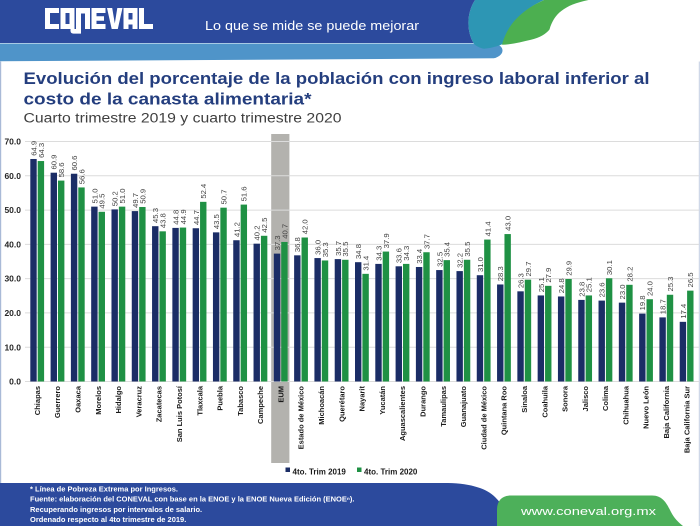  Describe the element at coordinates (568, 268) in the screenshot. I see `svg-text: 29.9` at that location.